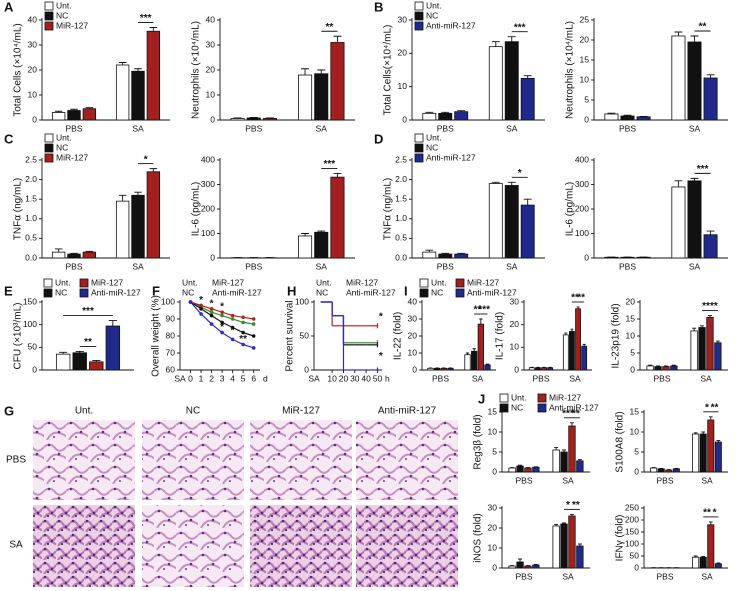  What do you see at coordinates (366, 378) in the screenshot?
I see `x-tick-label: 40` at bounding box center [366, 378].